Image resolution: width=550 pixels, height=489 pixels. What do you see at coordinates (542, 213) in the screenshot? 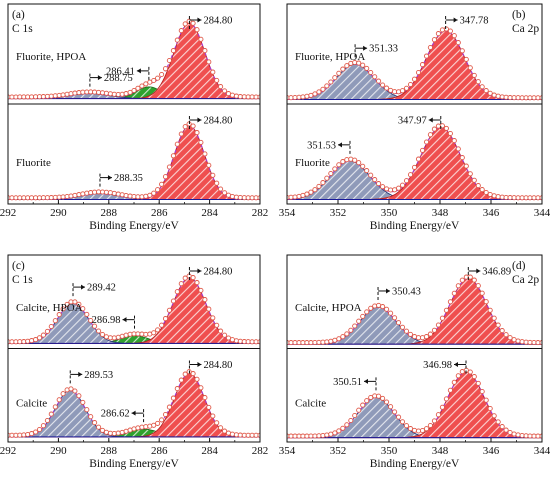
I see `x-tick-label: 344` at bounding box center [542, 213].